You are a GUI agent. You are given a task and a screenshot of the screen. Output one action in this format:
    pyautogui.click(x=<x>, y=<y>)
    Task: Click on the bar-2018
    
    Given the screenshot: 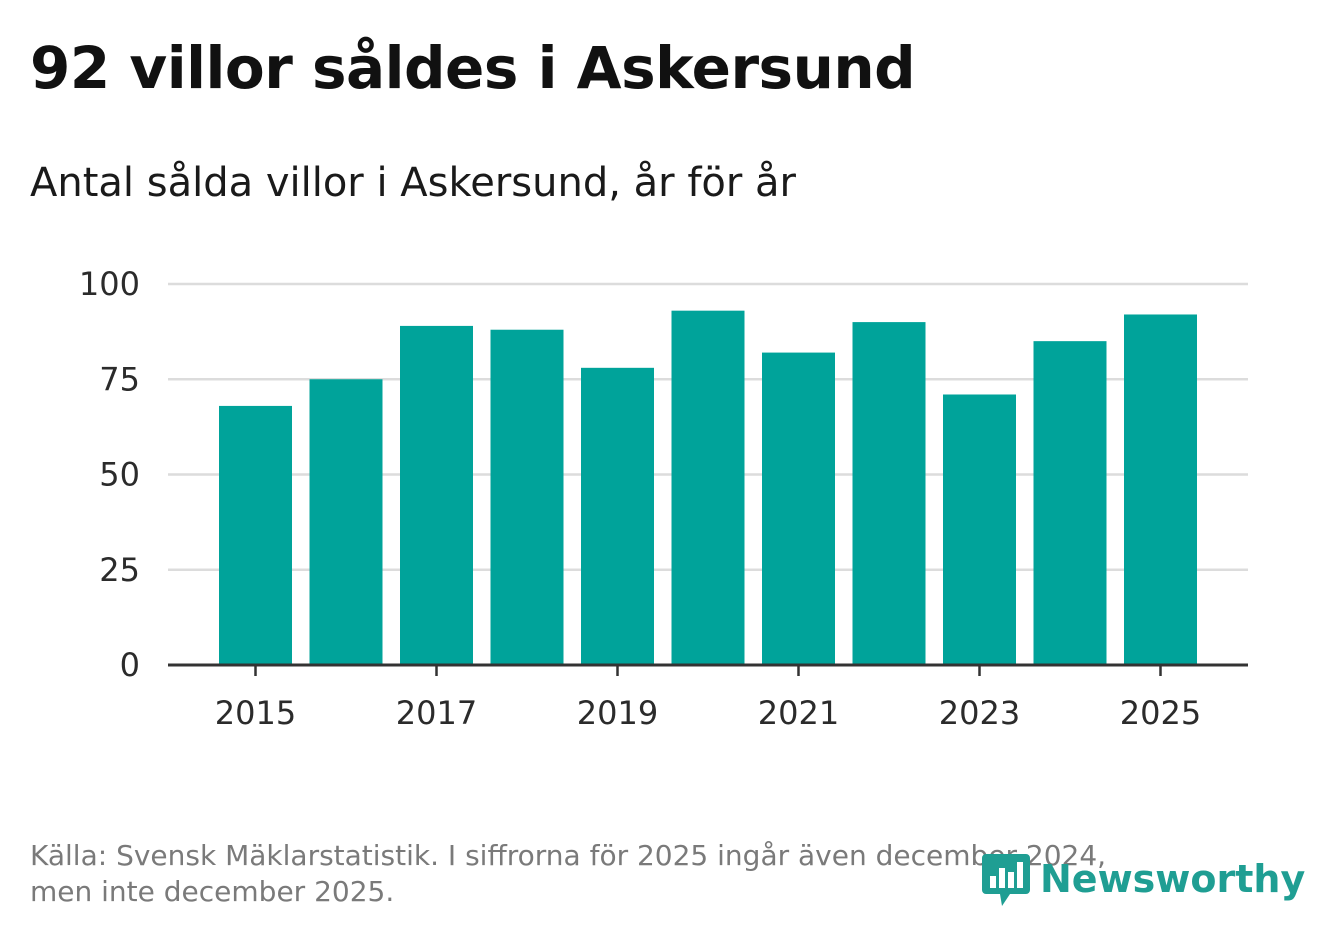 What is the action you would take?
    pyautogui.click(x=527, y=497)
    